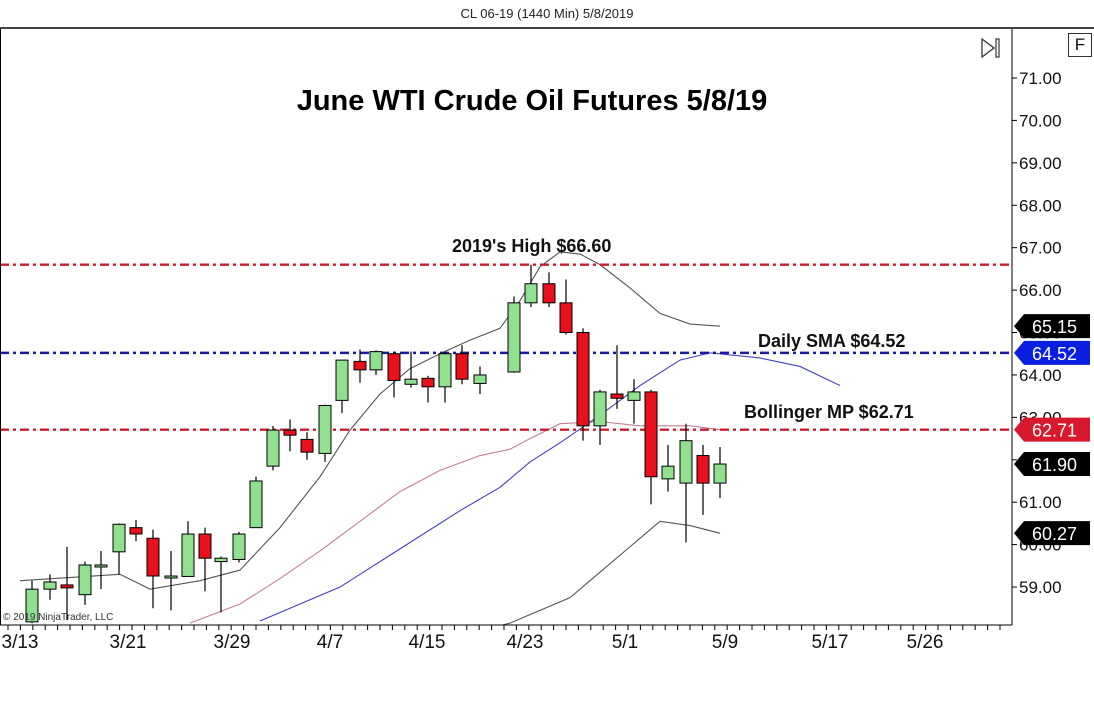  I want to click on x-axis-tick-label: 4/15, so click(427, 642).